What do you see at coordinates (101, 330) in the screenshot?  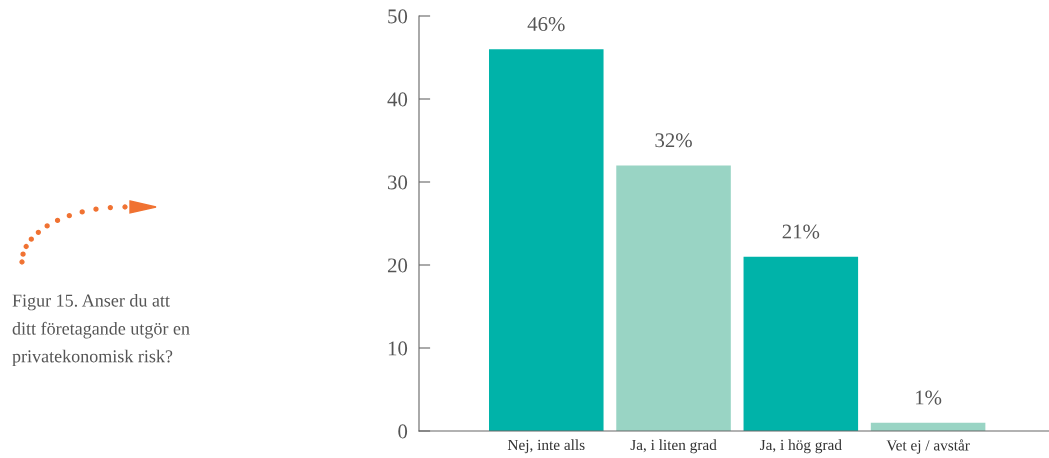 I see `text: Figur 15. Anser du att ditt företagande utgör en privatekonomisk risk?` at bounding box center [101, 330].